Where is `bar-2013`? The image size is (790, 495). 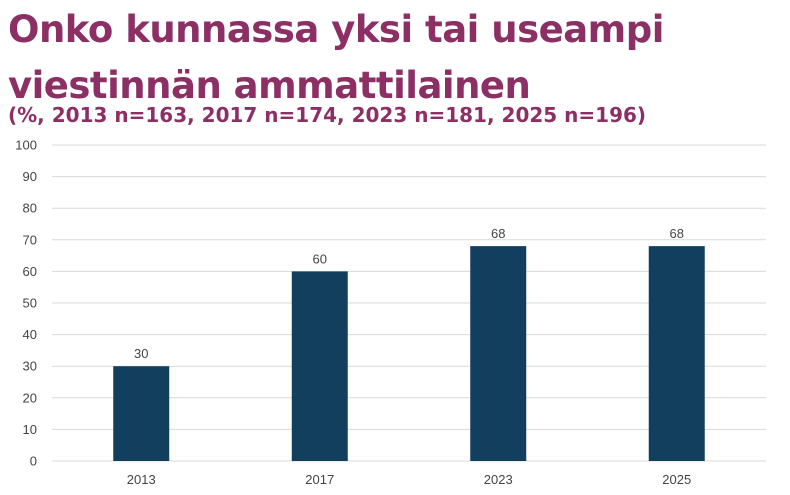 bar-2013 is located at coordinates (141, 413).